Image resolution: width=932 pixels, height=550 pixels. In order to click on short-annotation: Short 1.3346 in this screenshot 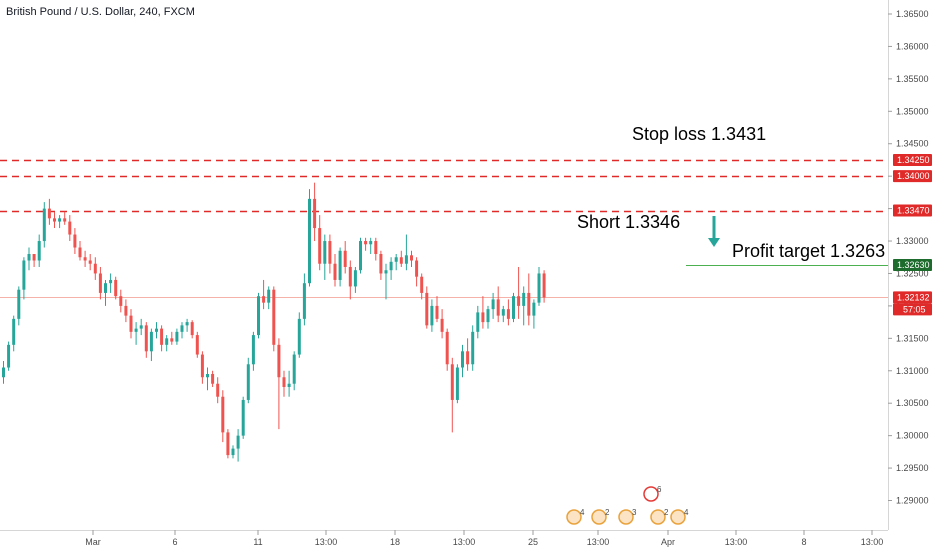, I will do `click(629, 222)`.